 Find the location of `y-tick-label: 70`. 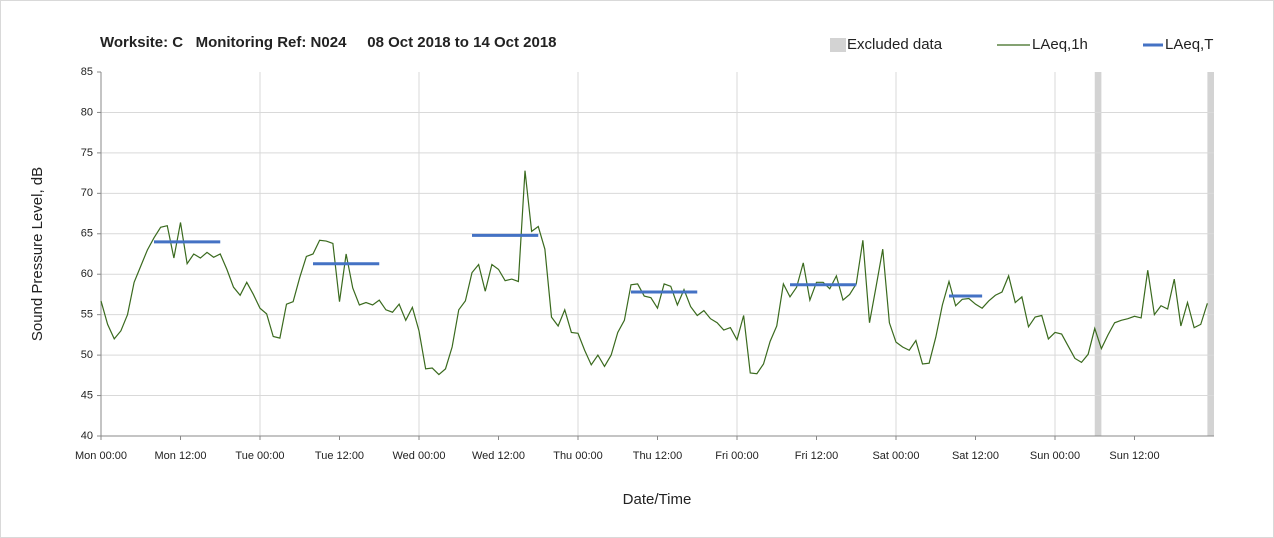

y-tick-label: 70 is located at coordinates (87, 193).